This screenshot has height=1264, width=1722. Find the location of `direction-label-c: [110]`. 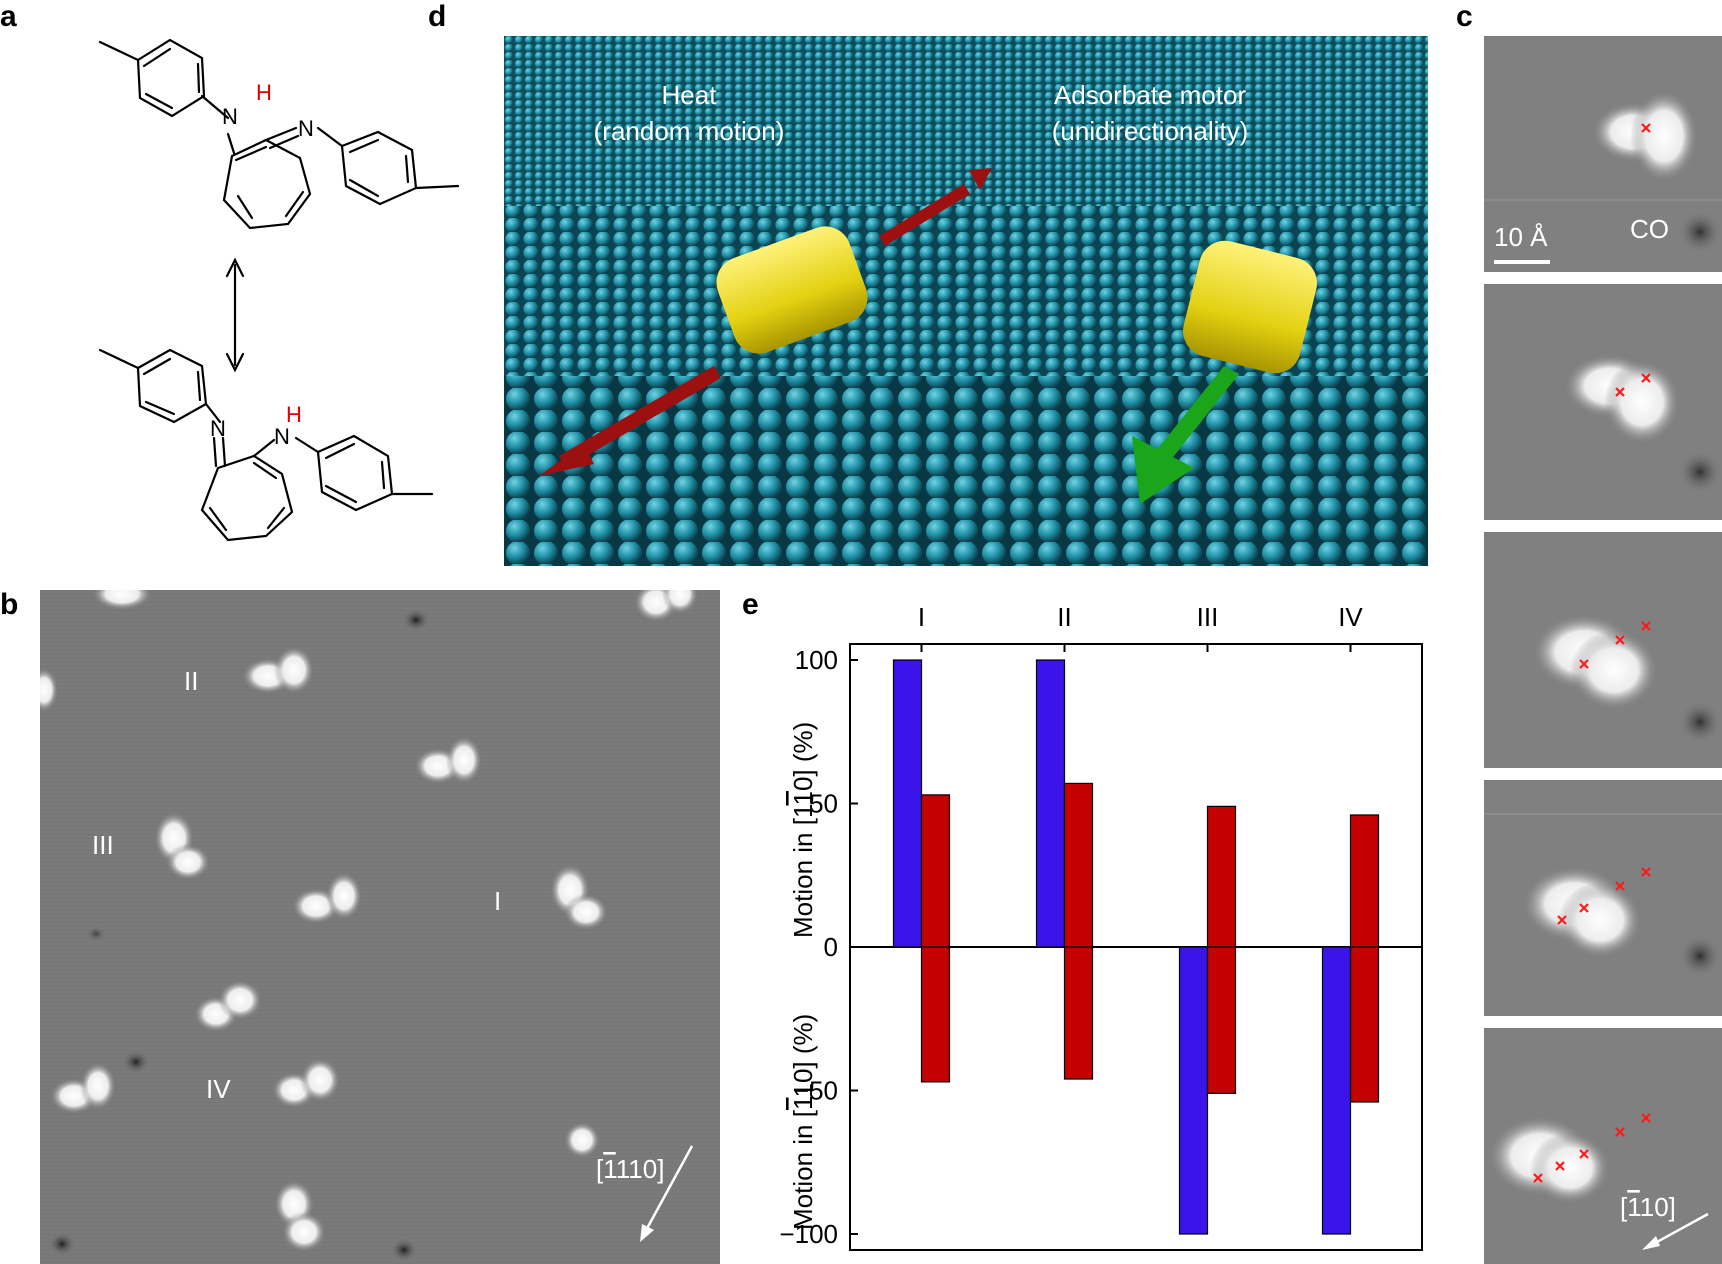

direction-label-c: [110] is located at coordinates (1648, 1207).